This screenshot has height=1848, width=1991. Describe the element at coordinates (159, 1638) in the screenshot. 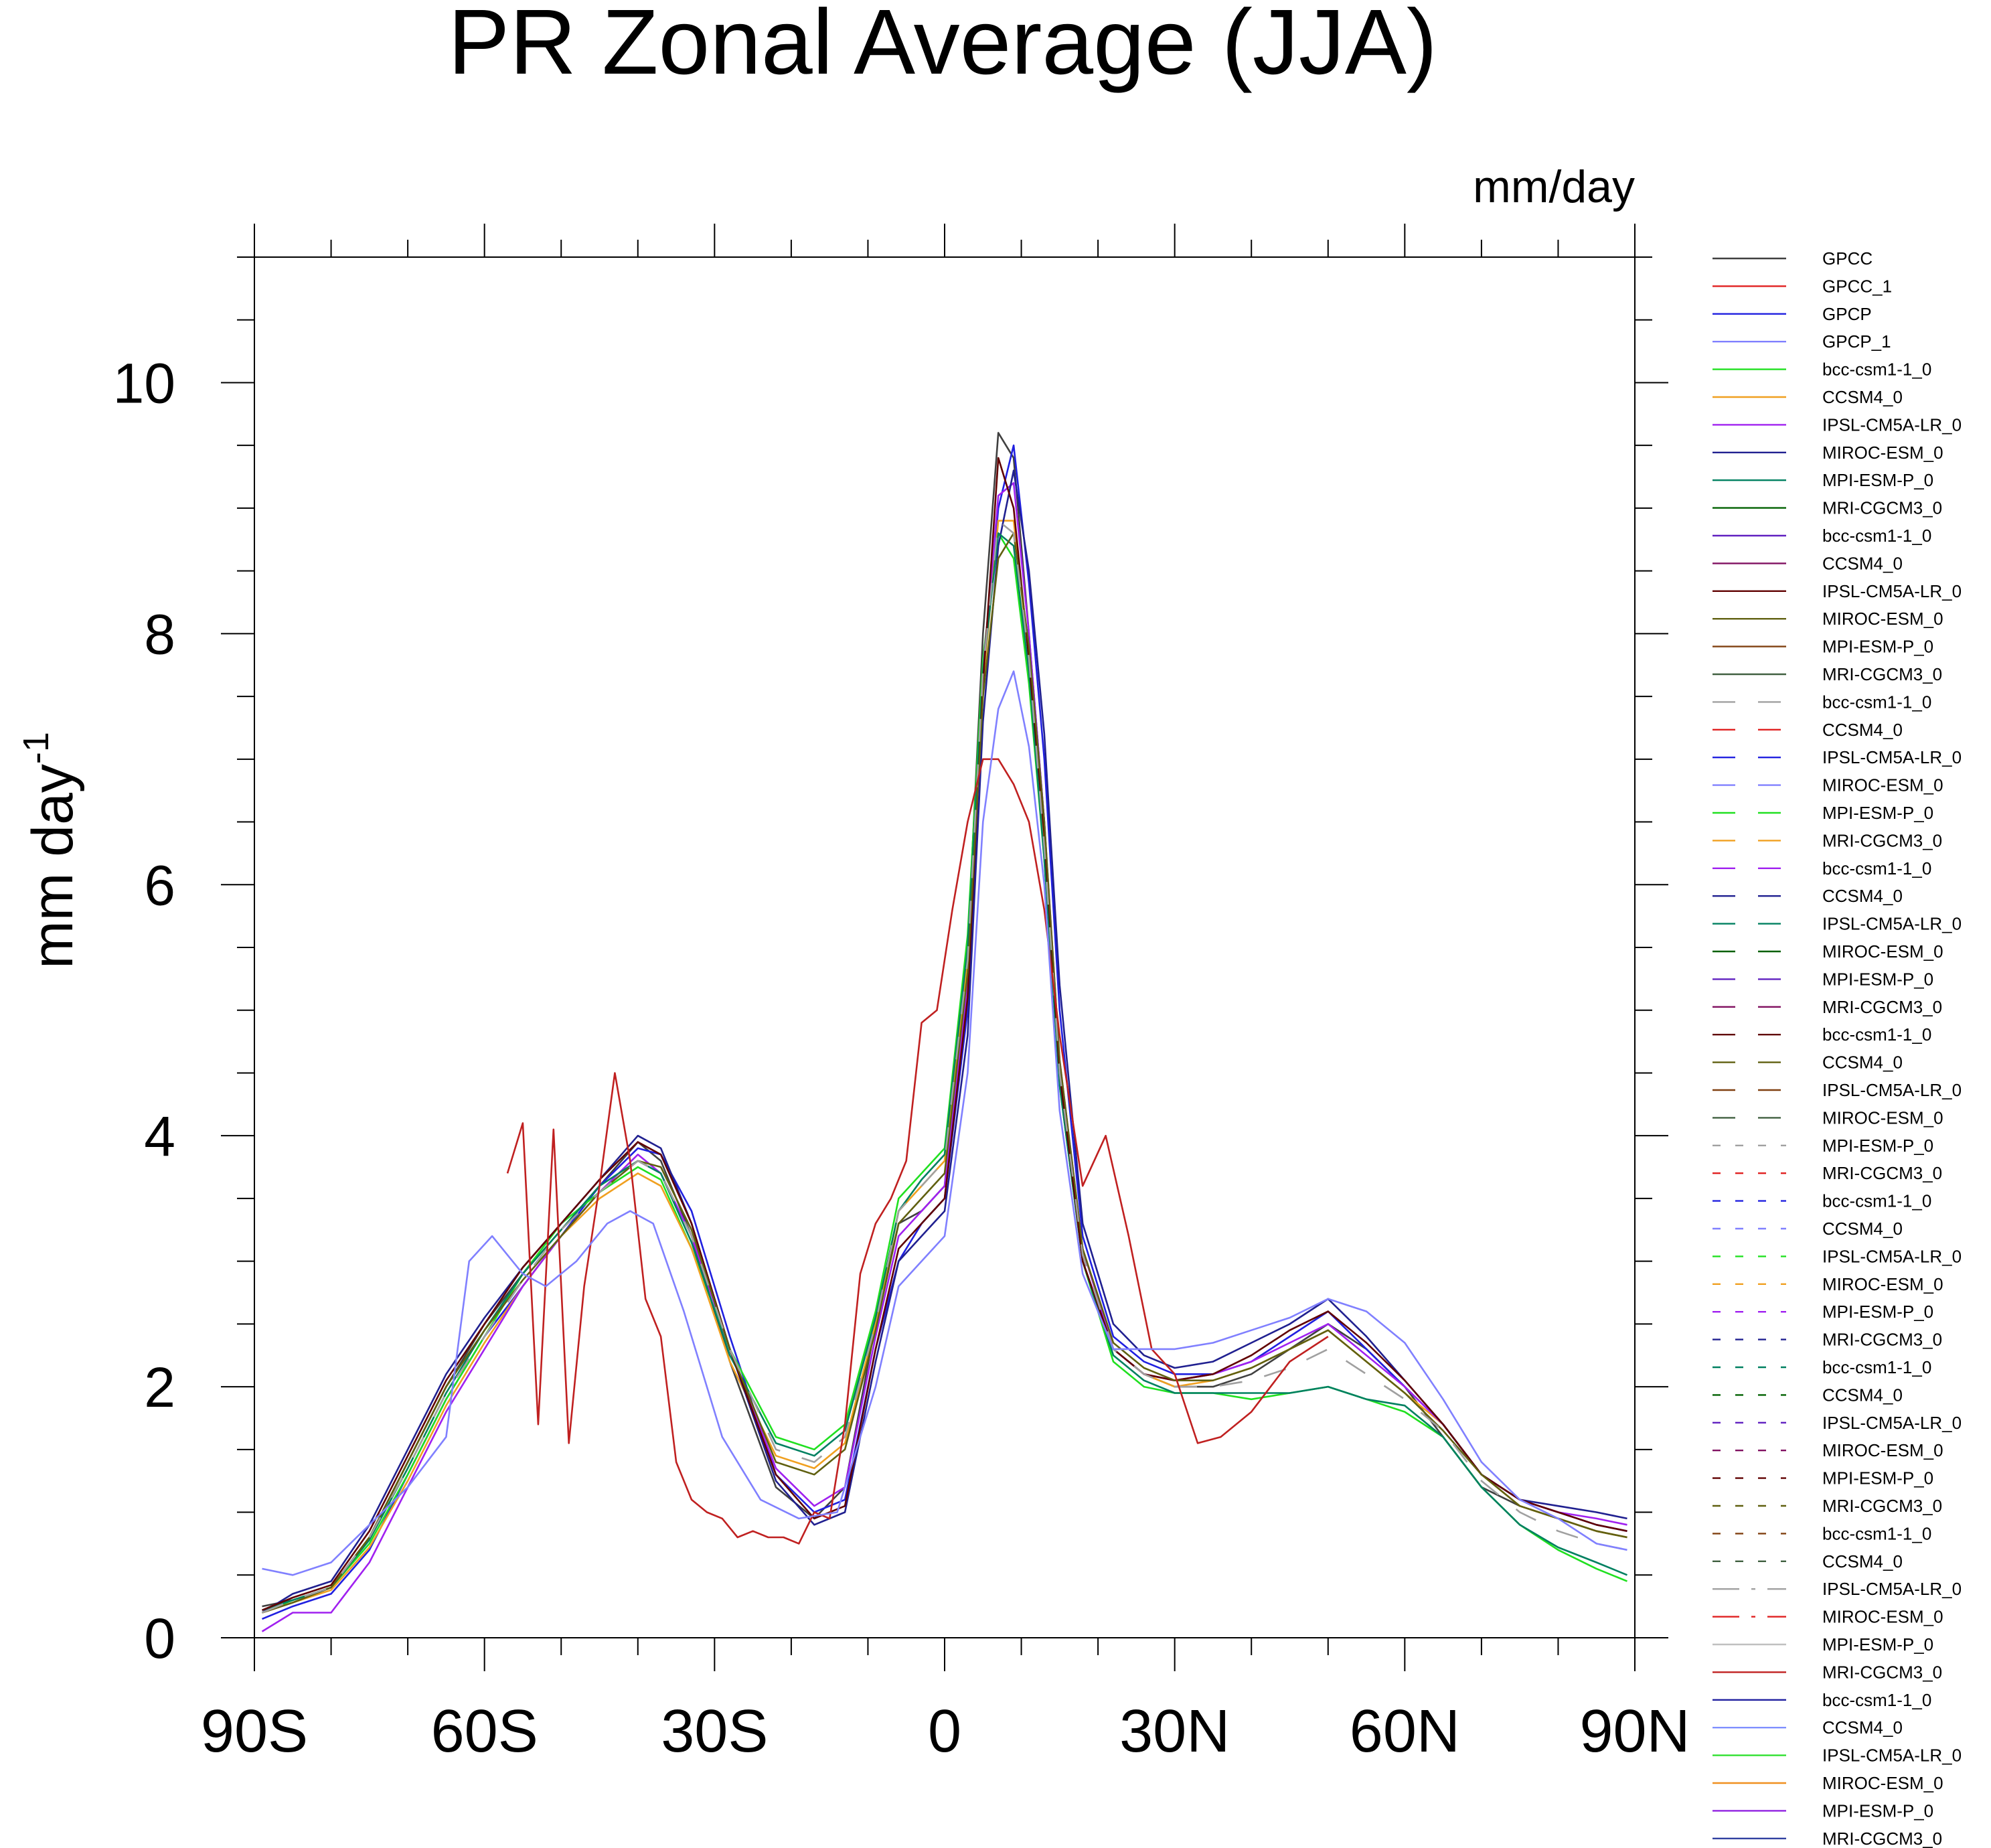

I see `y-tick-label: 0` at that location.